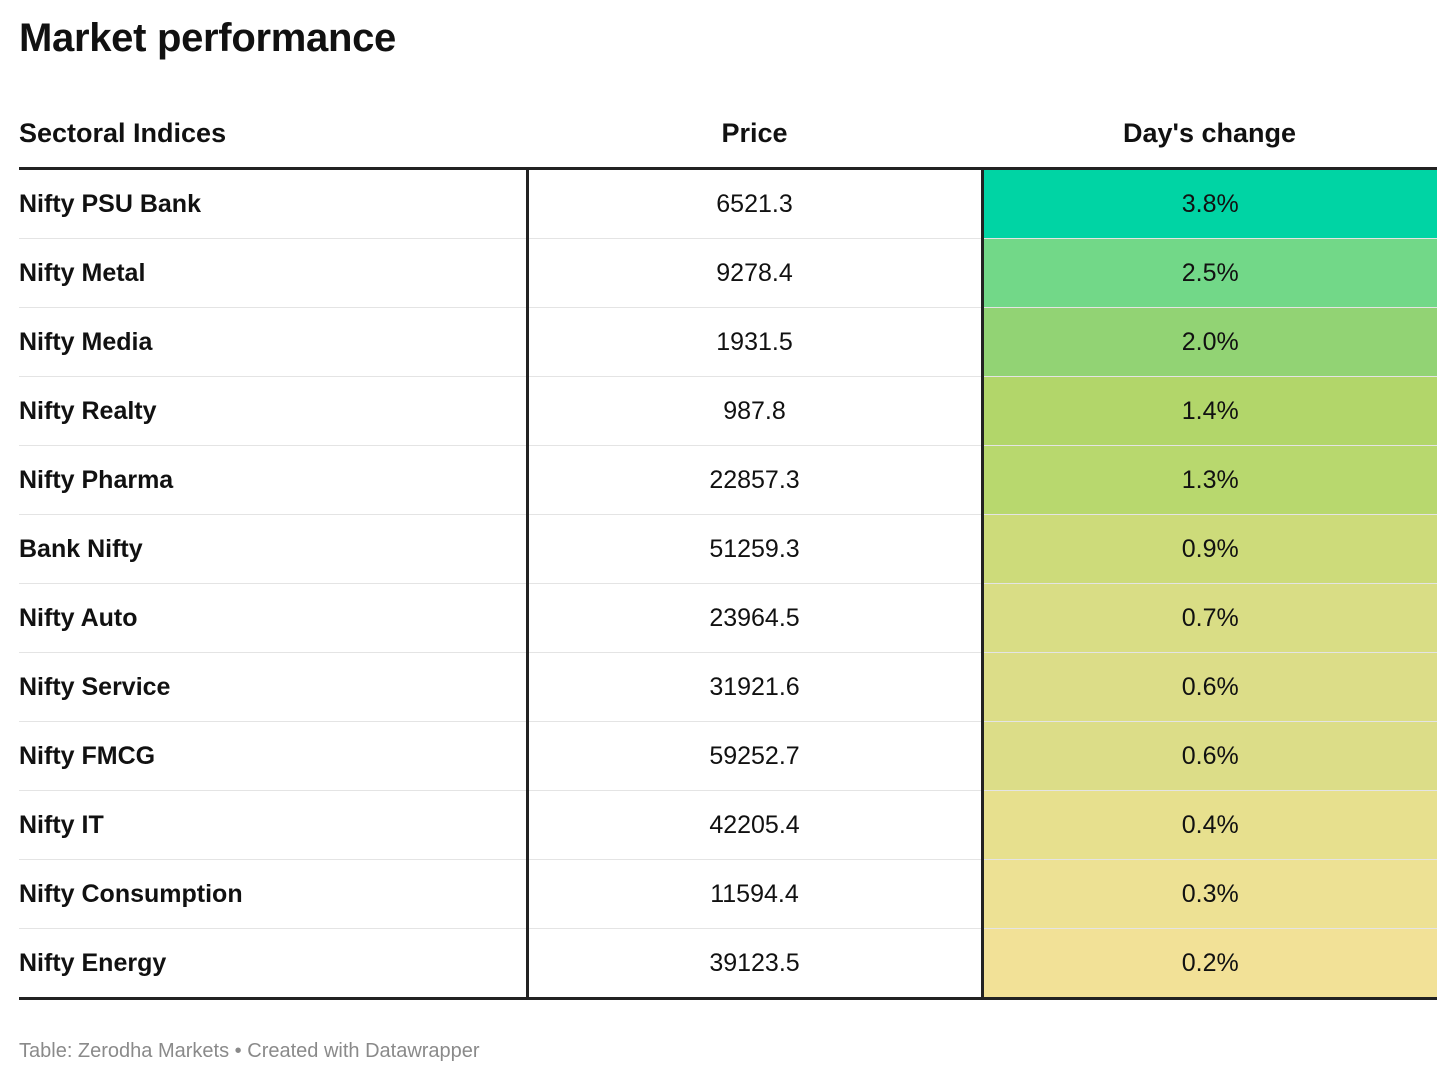 The width and height of the screenshot is (1456, 1084). I want to click on price-cell: 39123.5, so click(755, 964).